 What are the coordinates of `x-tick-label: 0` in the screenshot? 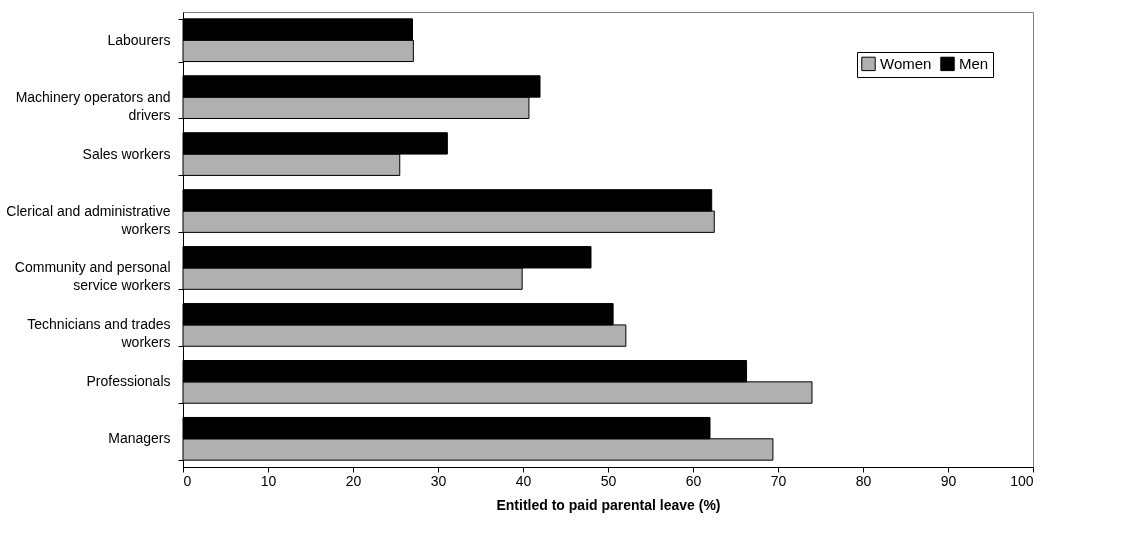 It's located at (187, 480).